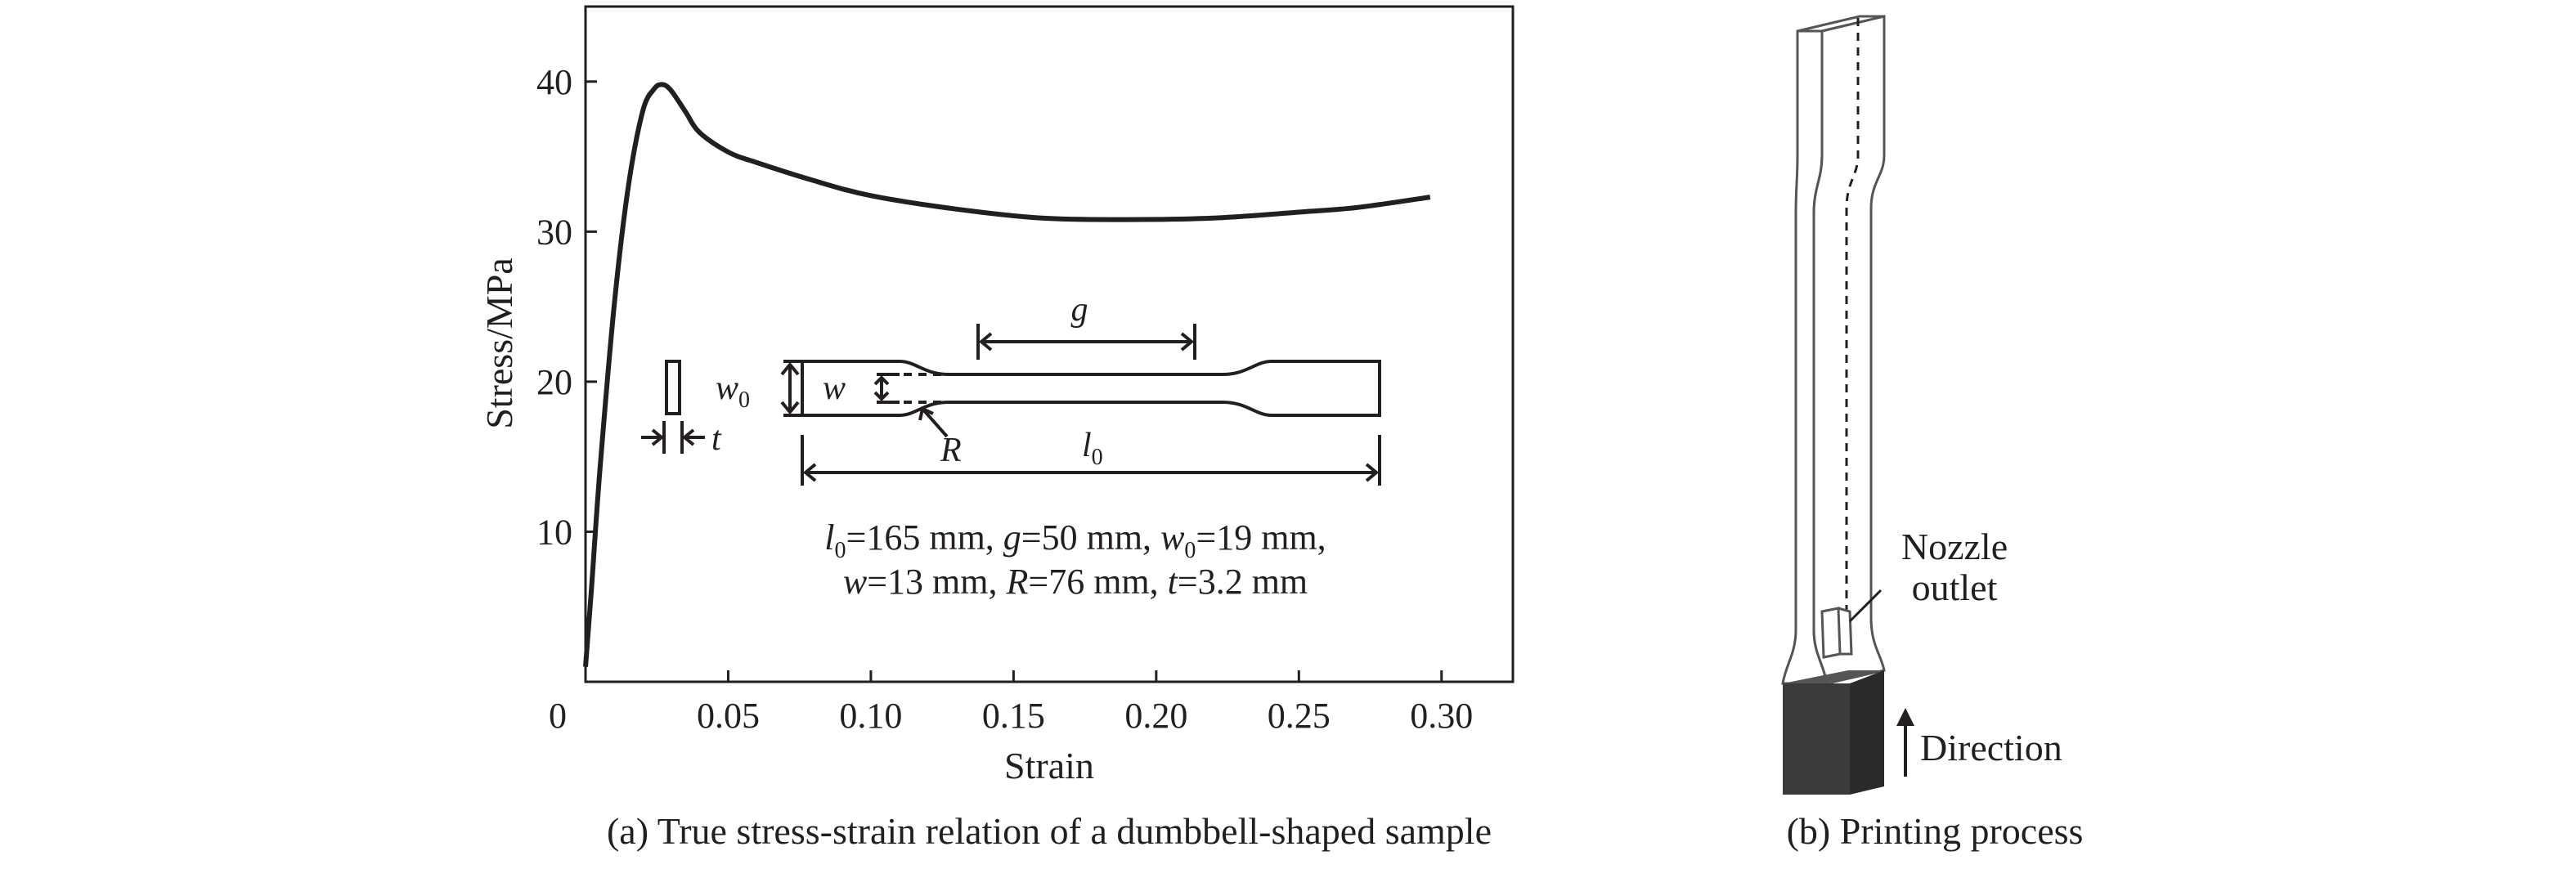 The width and height of the screenshot is (2576, 869). I want to click on x-axis-ticks: 0 0.05 0.10 0.15 0.20 0.25 0.30, so click(1011, 703).